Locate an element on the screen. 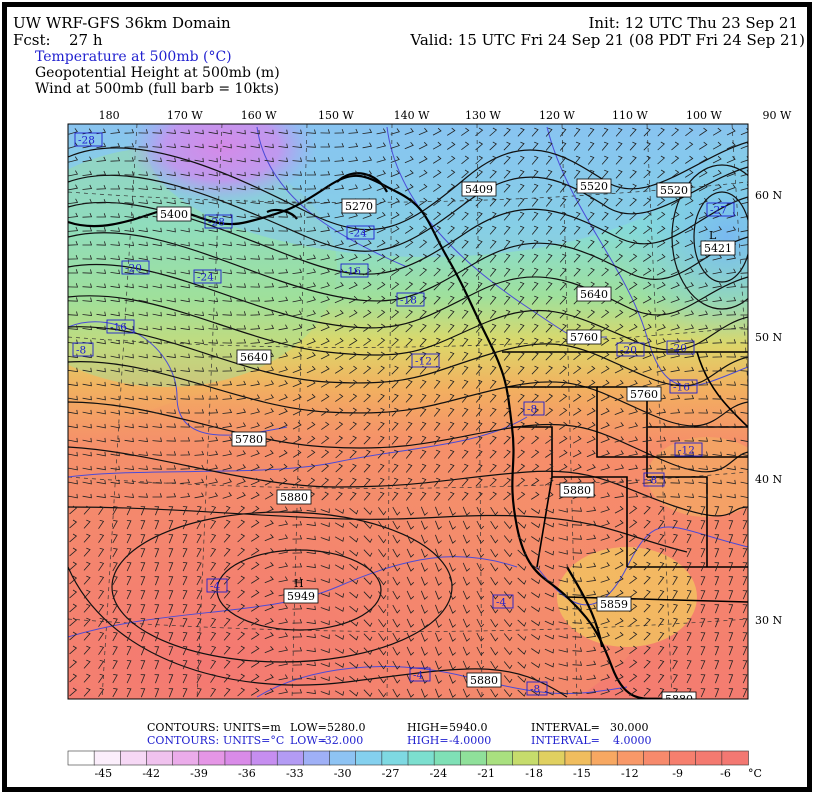 The width and height of the screenshot is (818, 798). colorbar-tick: -18 is located at coordinates (534, 773).